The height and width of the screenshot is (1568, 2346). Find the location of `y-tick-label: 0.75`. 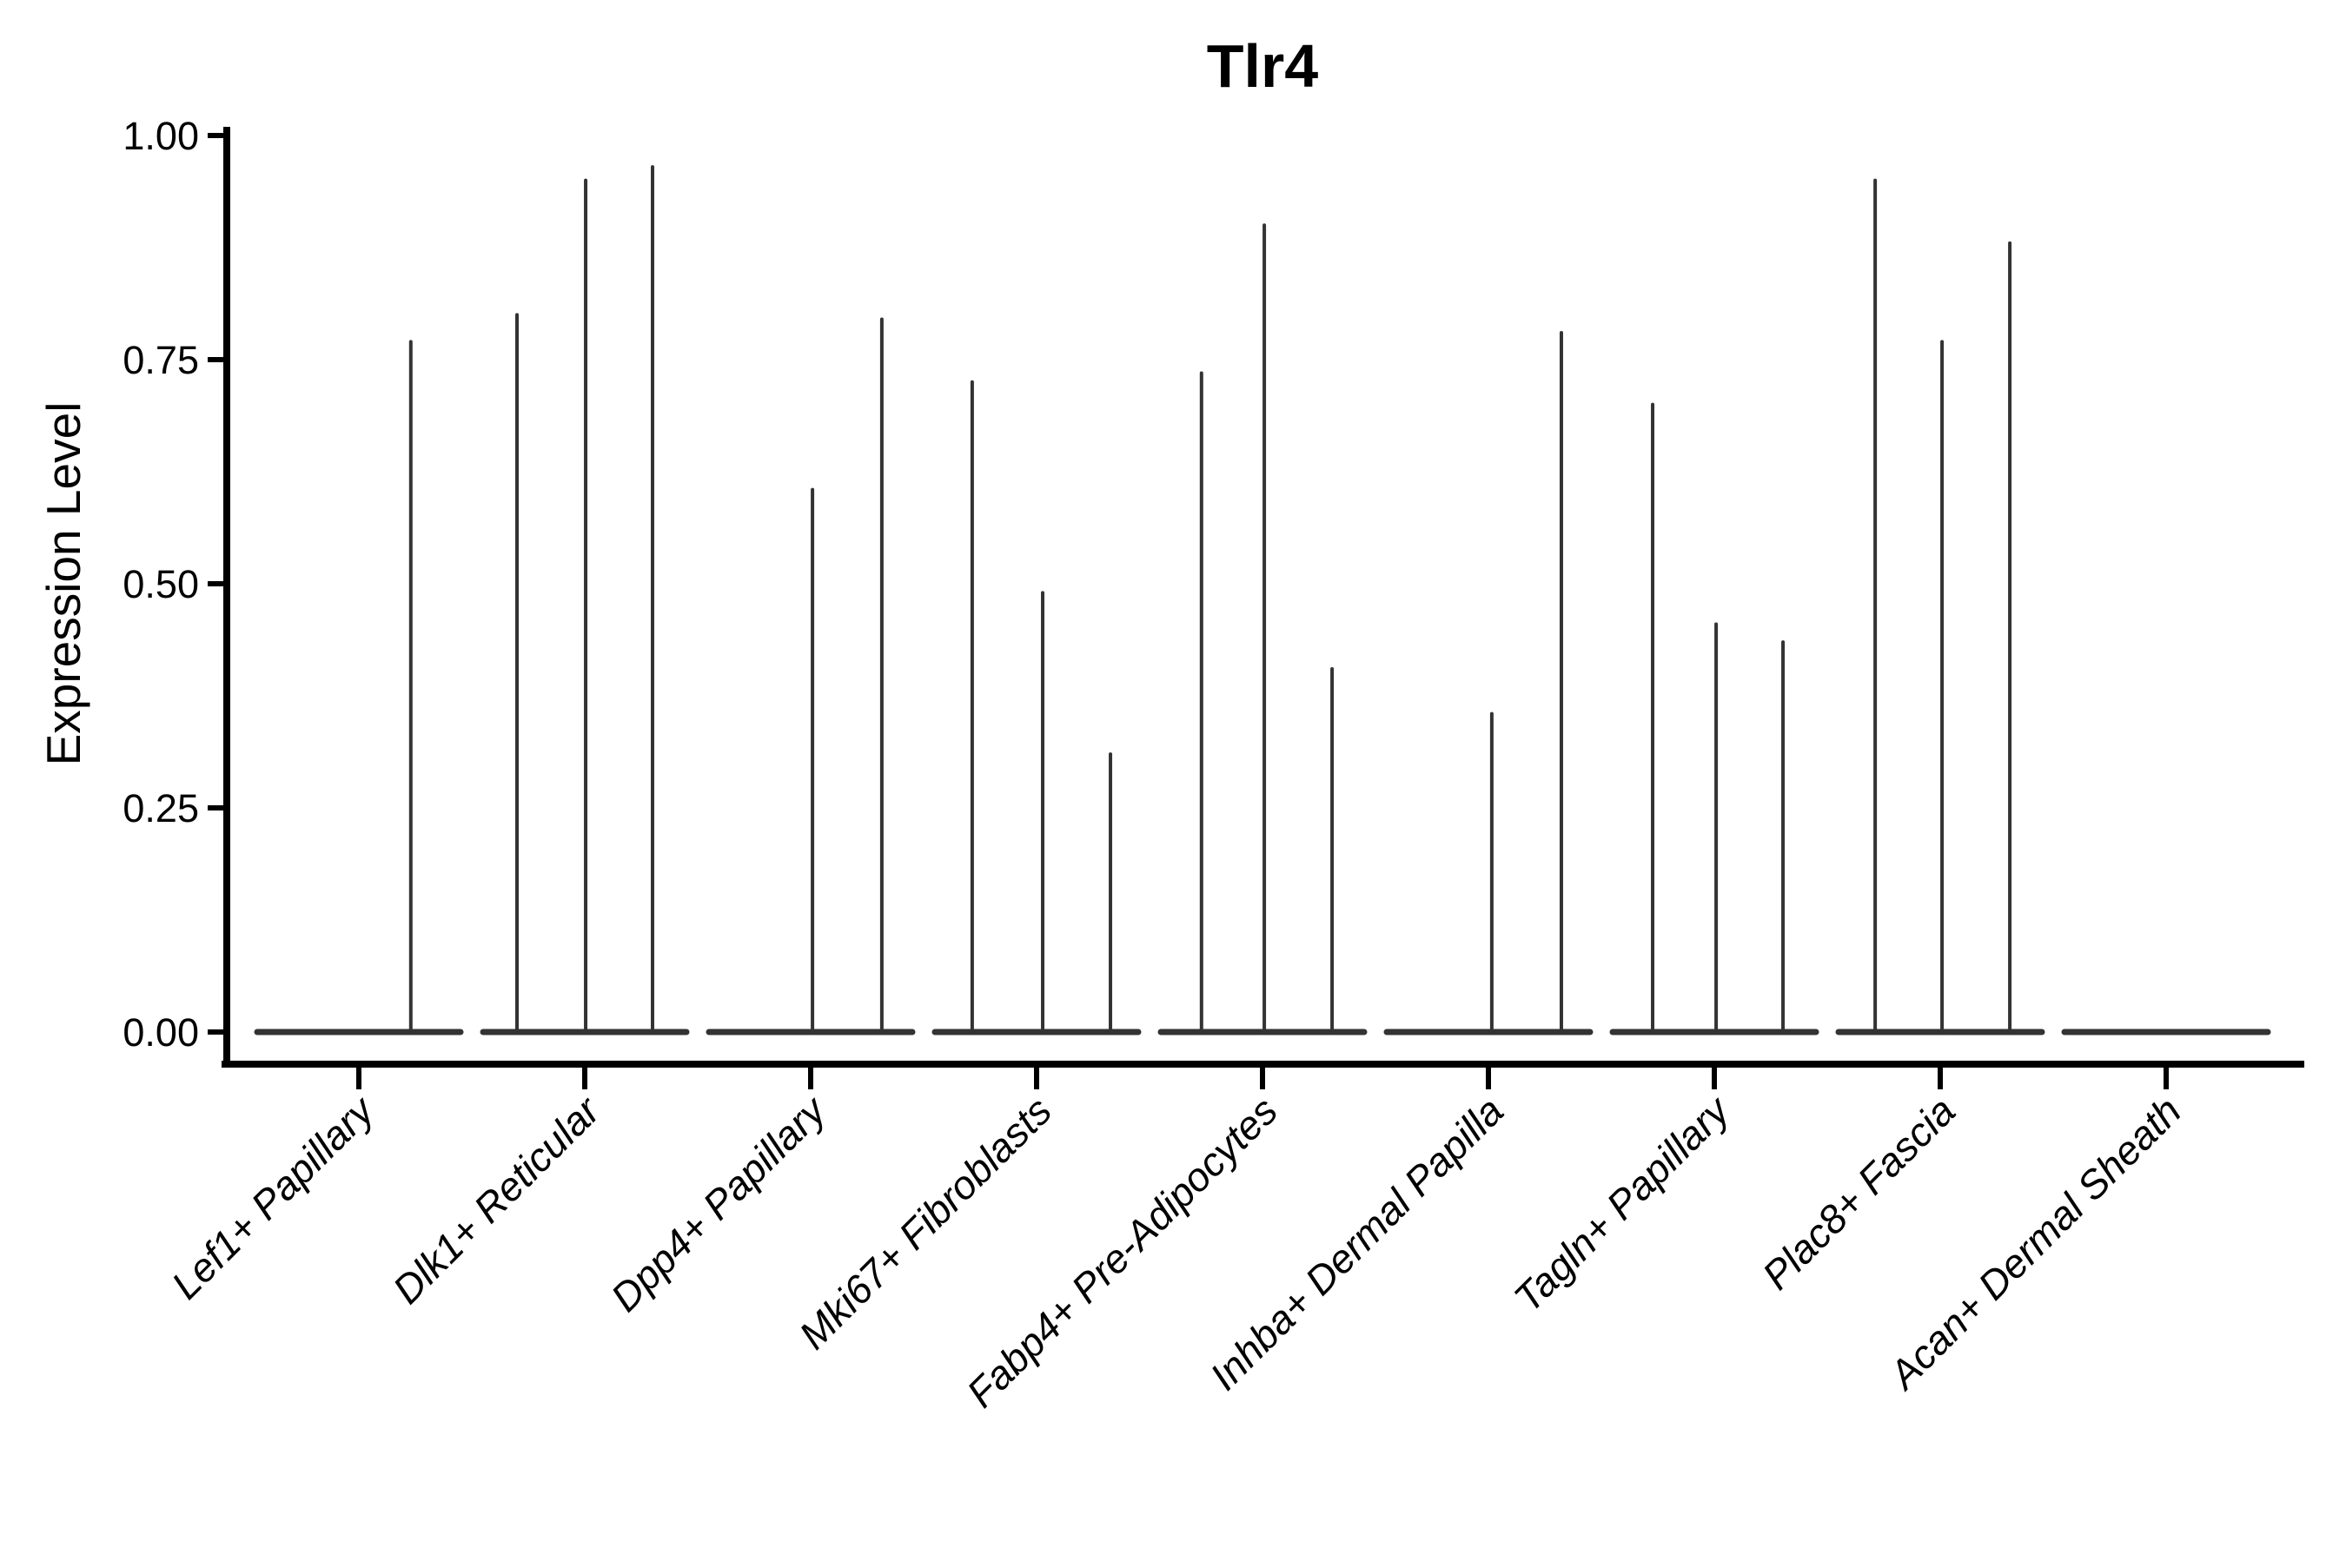

y-tick-label: 0.75 is located at coordinates (161, 360).